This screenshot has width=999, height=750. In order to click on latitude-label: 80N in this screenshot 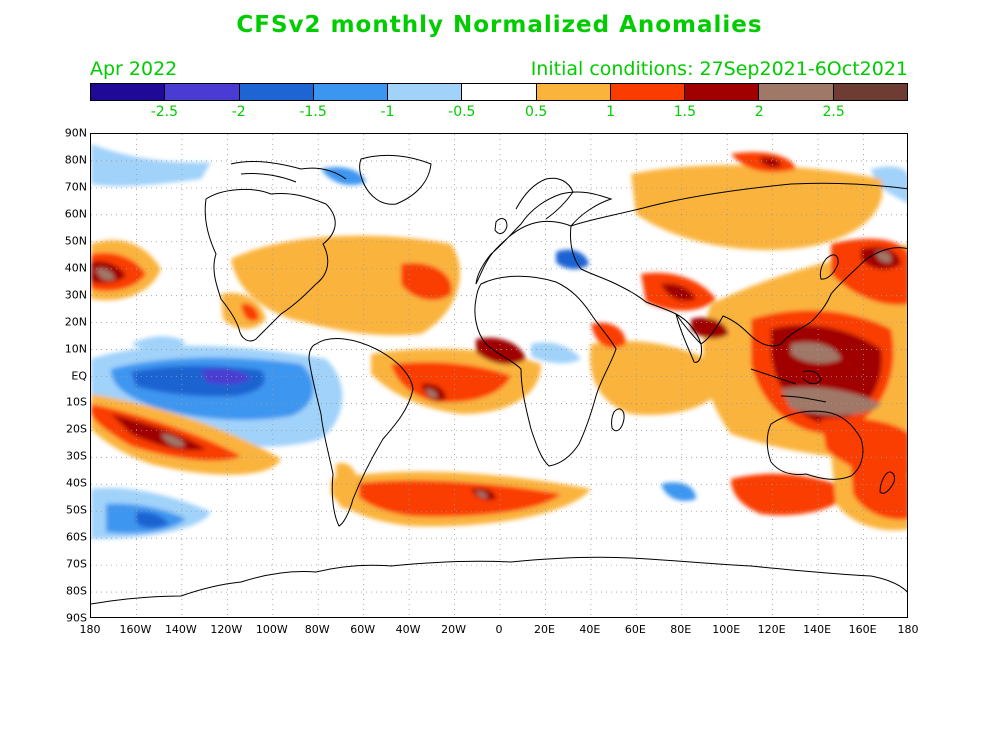, I will do `click(75, 160)`.